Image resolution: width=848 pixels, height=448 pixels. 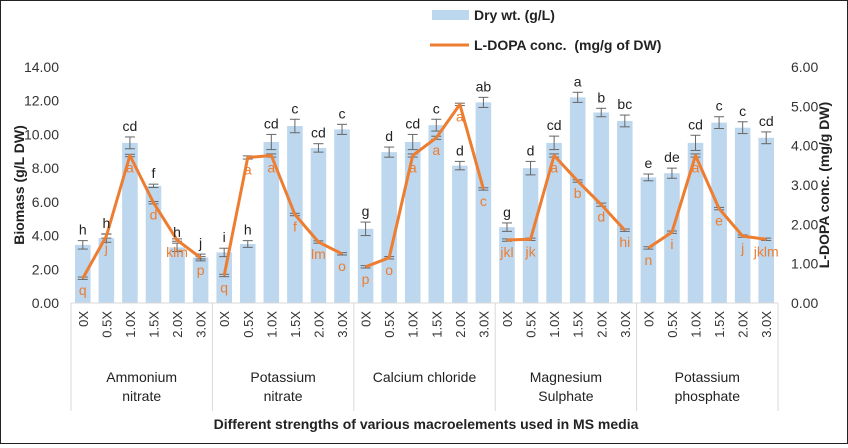 I want to click on bar-letter: a, so click(x=578, y=81).